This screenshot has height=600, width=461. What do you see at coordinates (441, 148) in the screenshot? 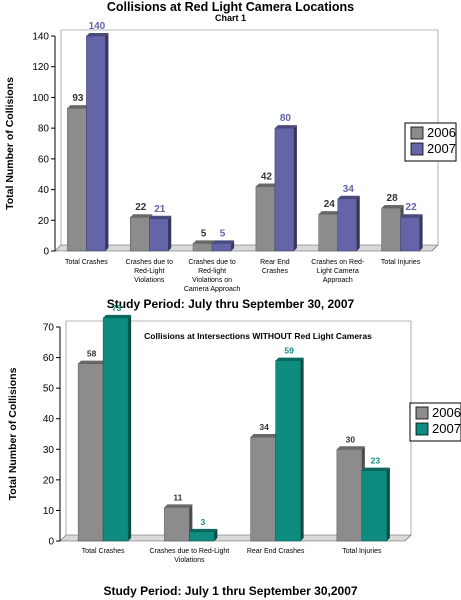
I see `chart1-legend-label: 2007` at bounding box center [441, 148].